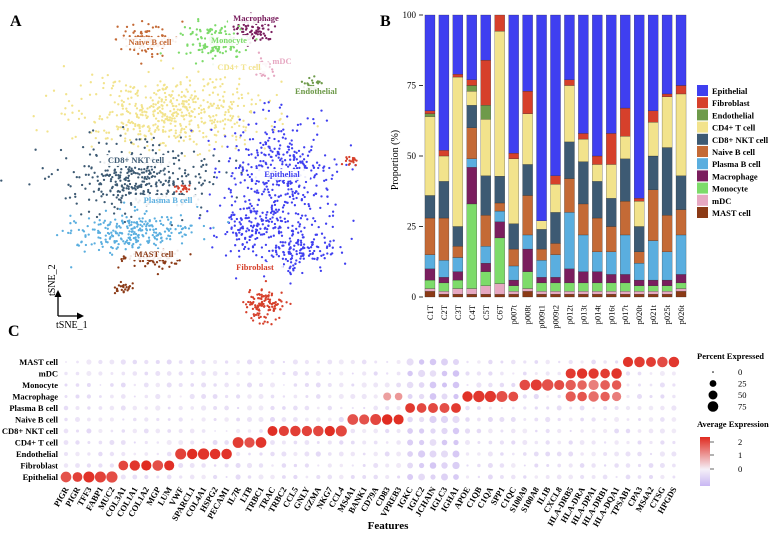 Image resolution: width=777 pixels, height=534 pixels. What do you see at coordinates (41, 477) in the screenshot?
I see `dot-row-label-epithelial: Epithelial` at bounding box center [41, 477].